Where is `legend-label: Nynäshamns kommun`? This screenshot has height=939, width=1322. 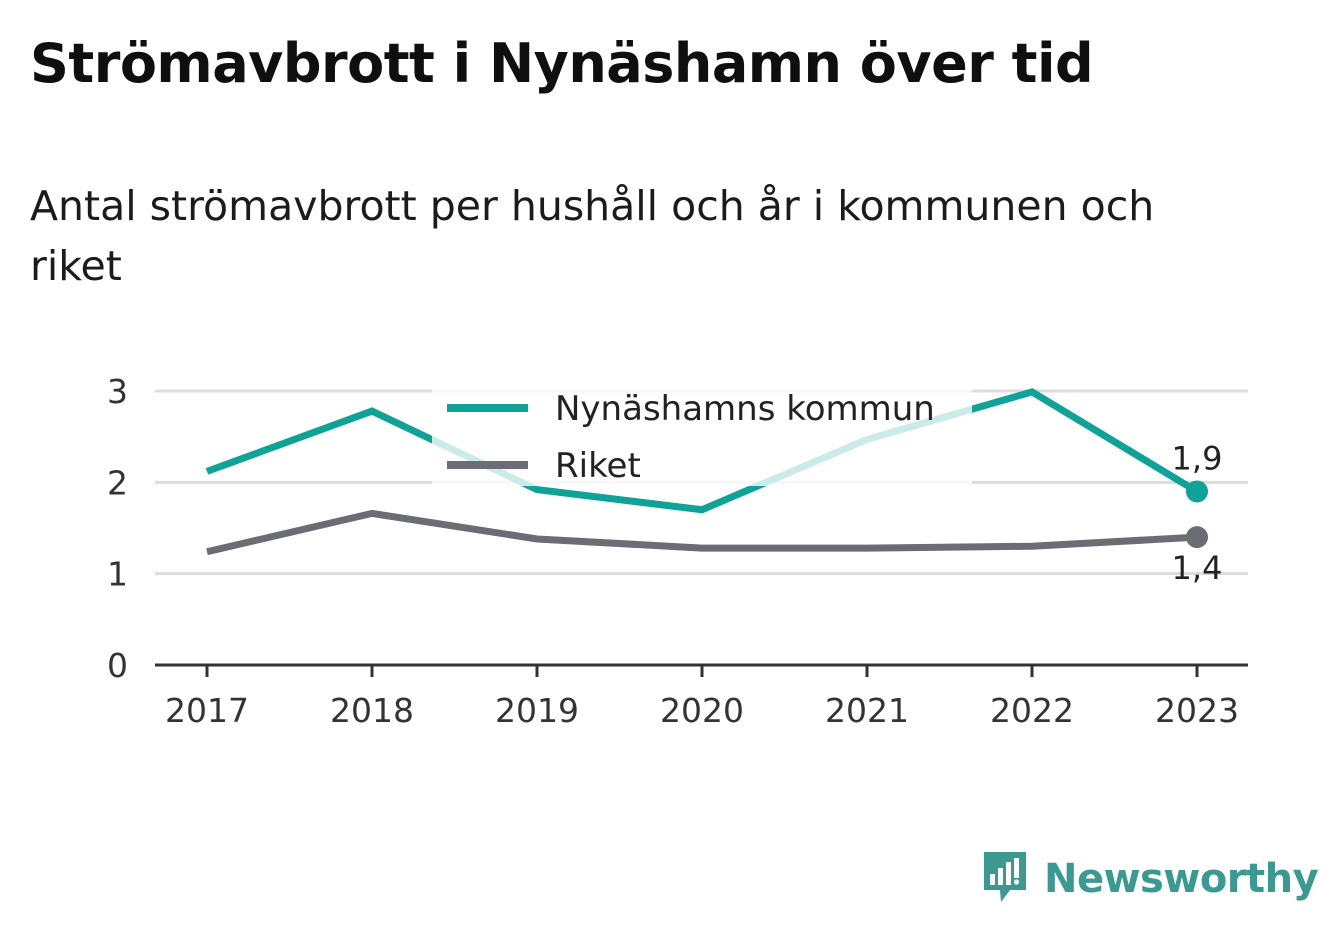 legend-label: Nynäshamns kommun is located at coordinates (745, 409).